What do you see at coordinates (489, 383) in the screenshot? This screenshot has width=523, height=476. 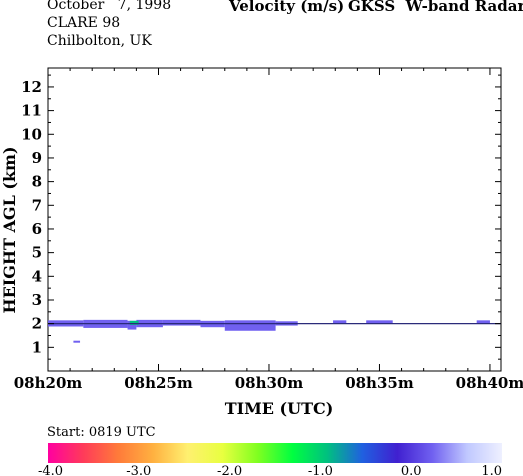 I see `x-tick-label: 08h40m` at bounding box center [489, 383].